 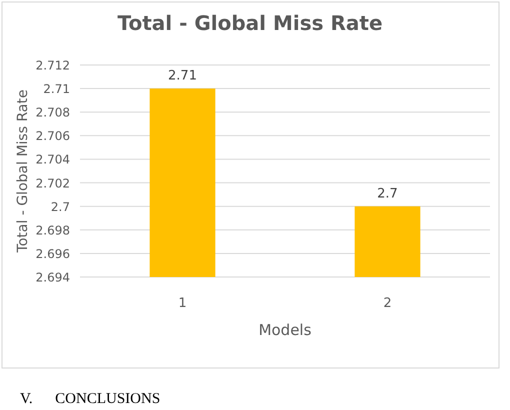 What do you see at coordinates (182, 303) in the screenshot?
I see `x-tick-label: 1` at bounding box center [182, 303].